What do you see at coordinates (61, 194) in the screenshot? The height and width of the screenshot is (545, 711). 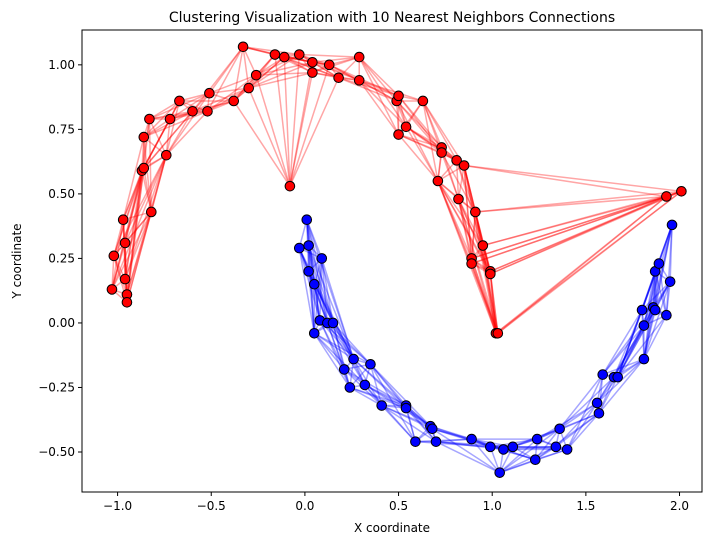 I see `y-tick-label: 0.50` at bounding box center [61, 194].